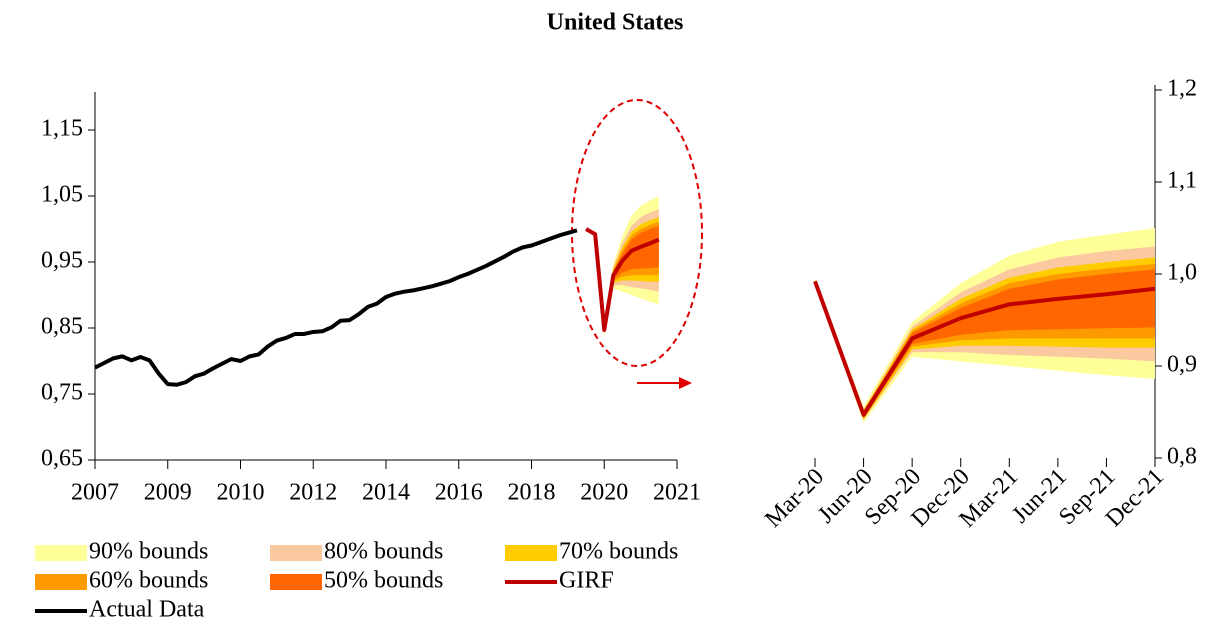 This screenshot has width=1230, height=632. Describe the element at coordinates (62, 459) in the screenshot. I see `y-tick-label: 0,65` at that location.